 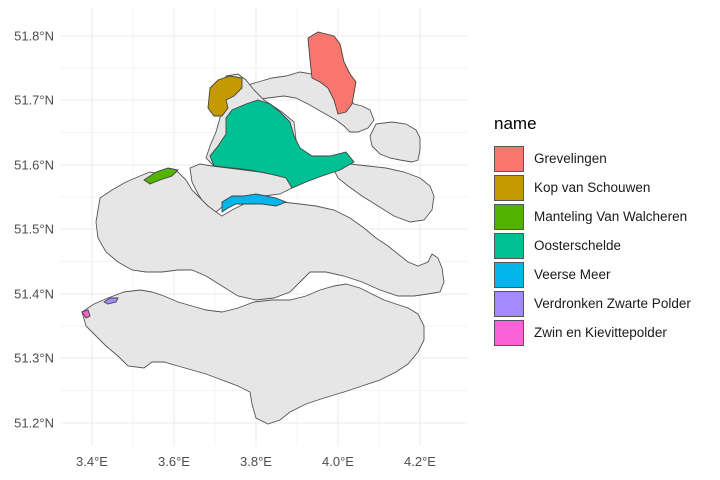 What do you see at coordinates (570, 158) in the screenshot?
I see `legend-label: Grevelingen` at bounding box center [570, 158].